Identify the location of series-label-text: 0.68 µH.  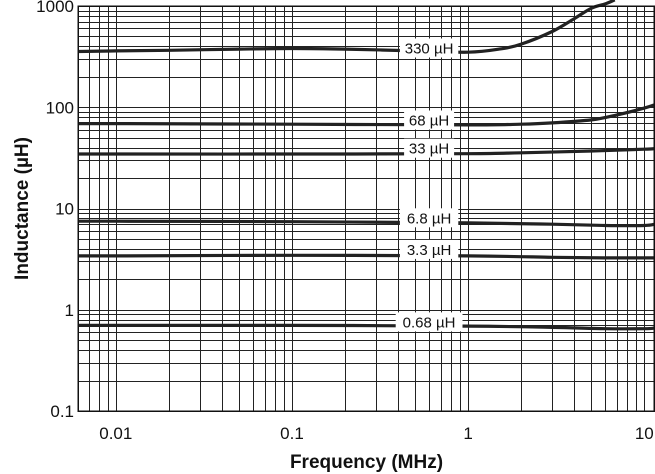
(429, 322).